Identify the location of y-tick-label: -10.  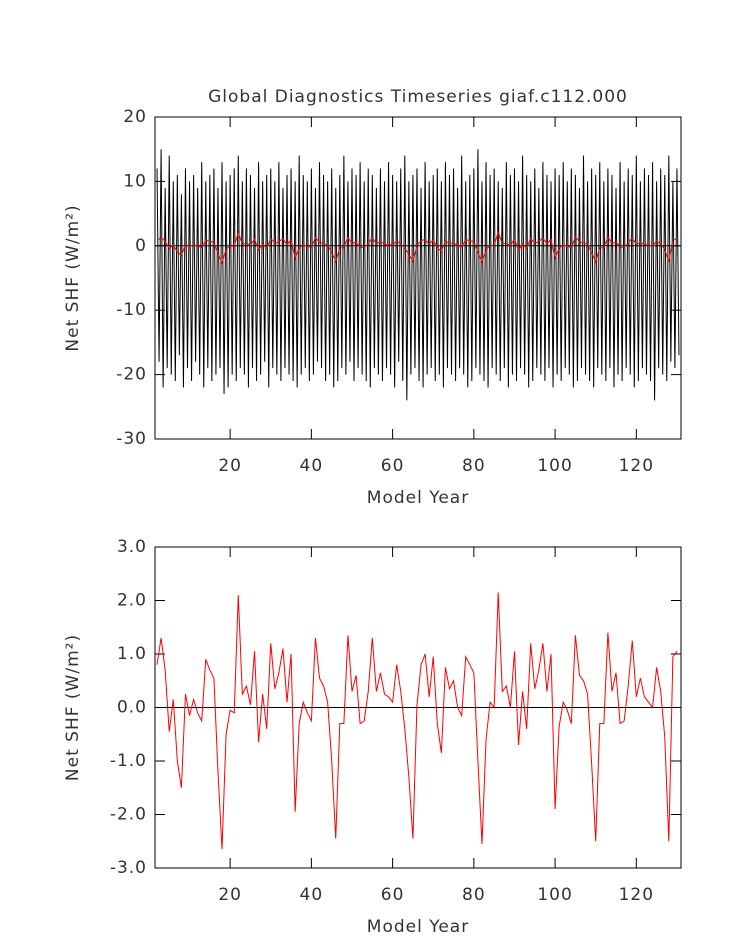
(131, 310).